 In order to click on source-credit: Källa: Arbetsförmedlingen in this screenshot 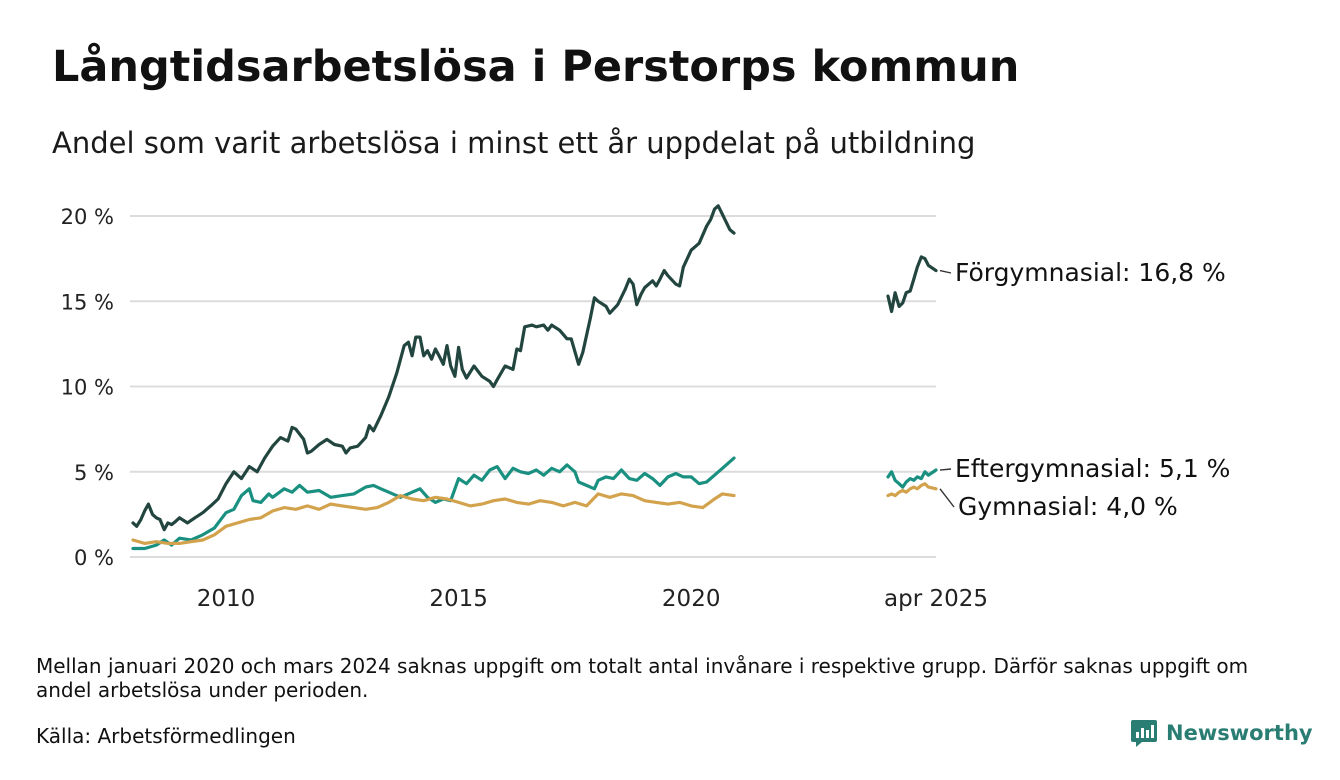, I will do `click(166, 736)`.